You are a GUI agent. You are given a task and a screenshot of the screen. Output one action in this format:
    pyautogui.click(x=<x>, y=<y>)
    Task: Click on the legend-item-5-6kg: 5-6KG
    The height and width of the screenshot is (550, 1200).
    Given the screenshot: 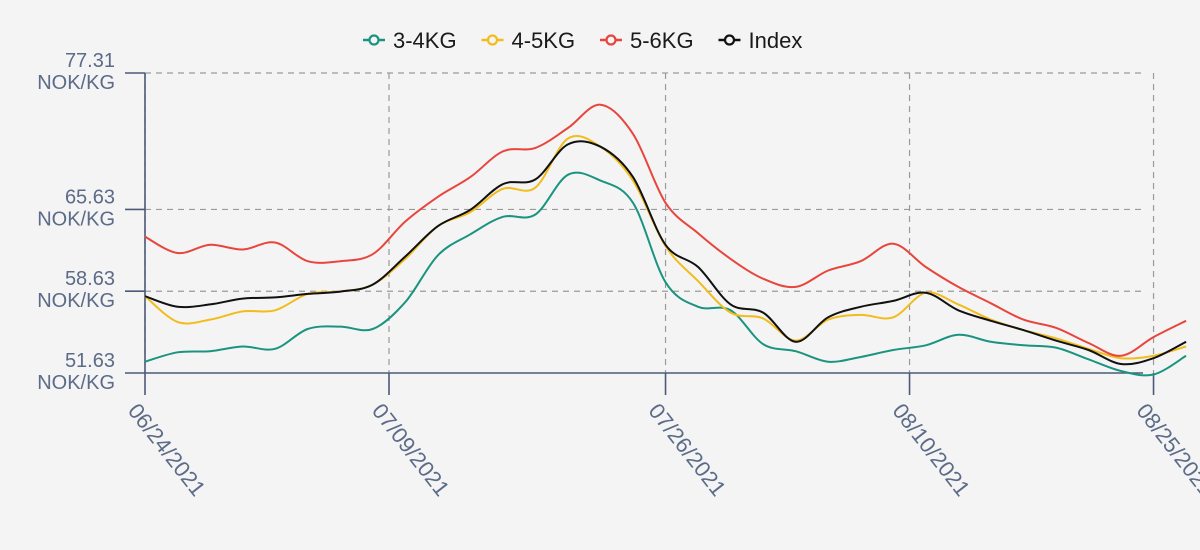 What is the action you would take?
    pyautogui.click(x=647, y=40)
    